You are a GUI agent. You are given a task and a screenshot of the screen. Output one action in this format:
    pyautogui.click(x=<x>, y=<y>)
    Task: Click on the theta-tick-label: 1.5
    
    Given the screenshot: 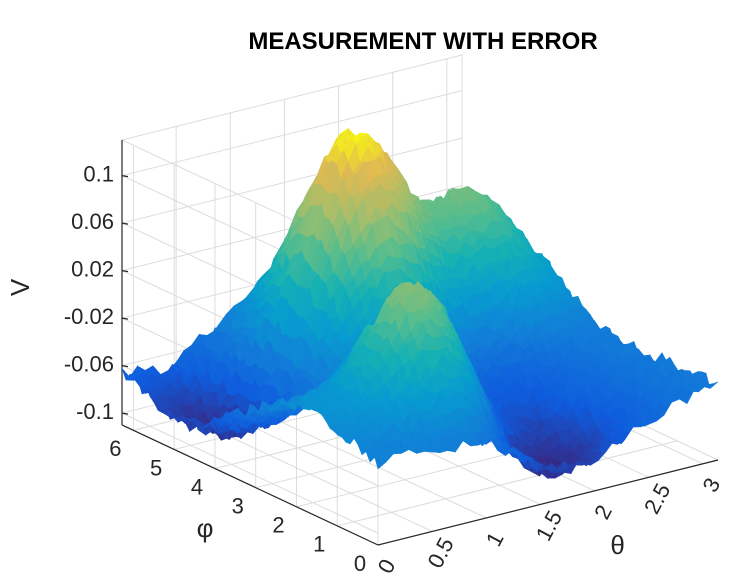 What is the action you would take?
    pyautogui.click(x=549, y=525)
    